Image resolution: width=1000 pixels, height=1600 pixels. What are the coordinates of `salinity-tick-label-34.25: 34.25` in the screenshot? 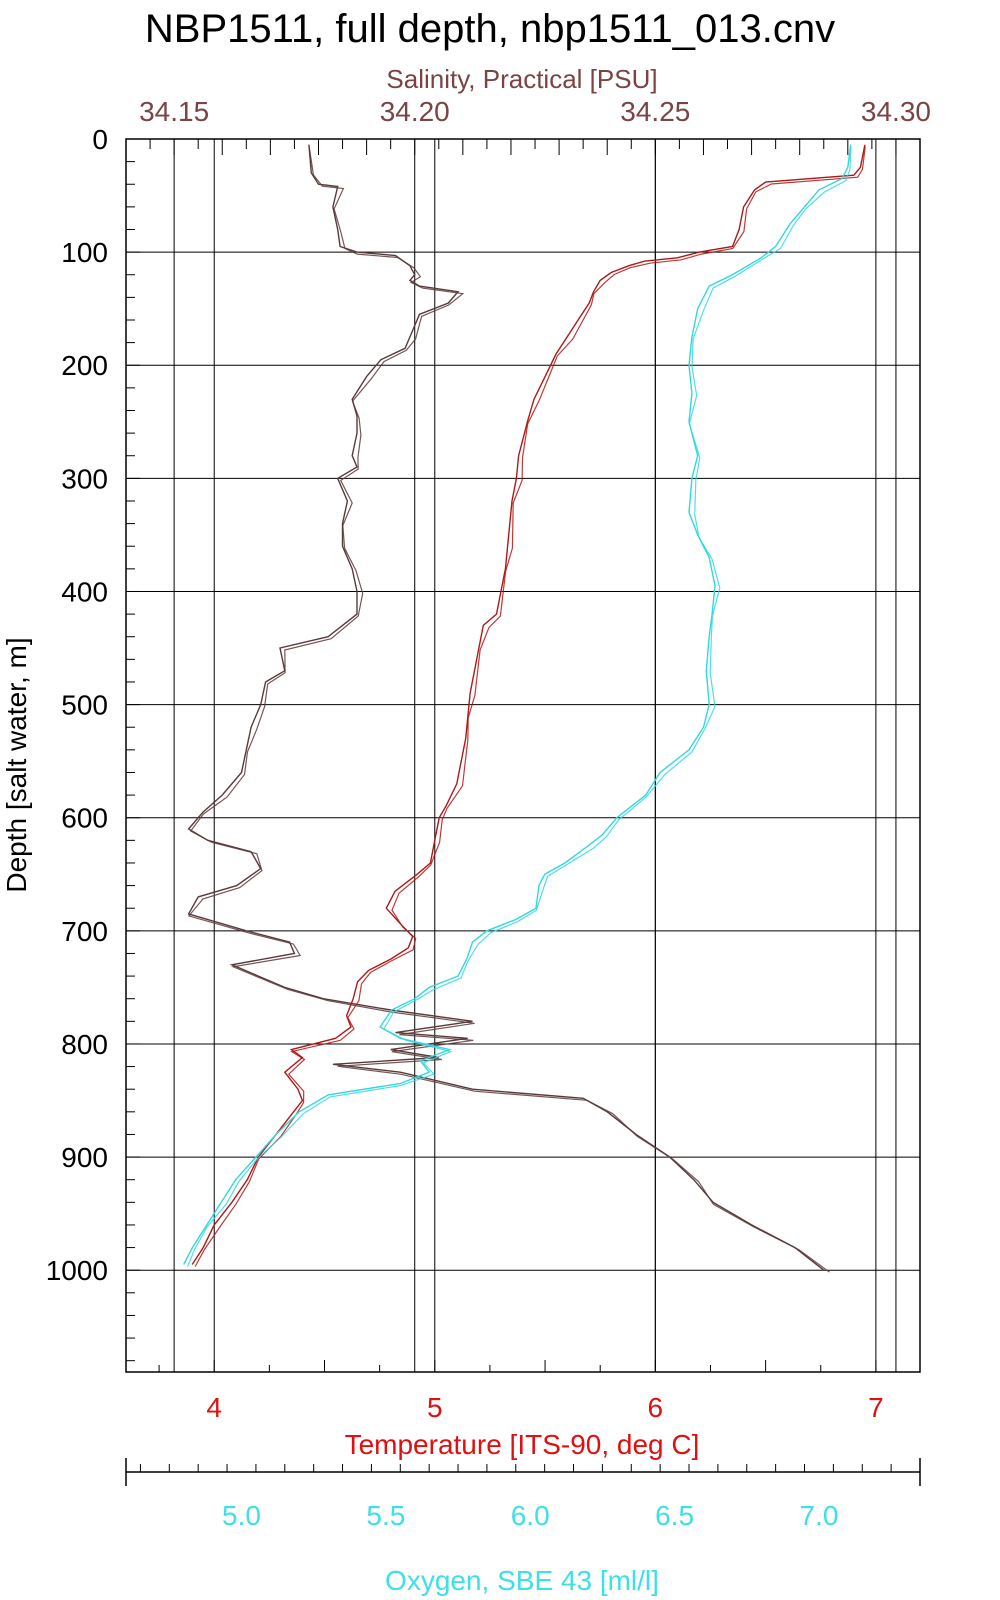 It's located at (655, 111).